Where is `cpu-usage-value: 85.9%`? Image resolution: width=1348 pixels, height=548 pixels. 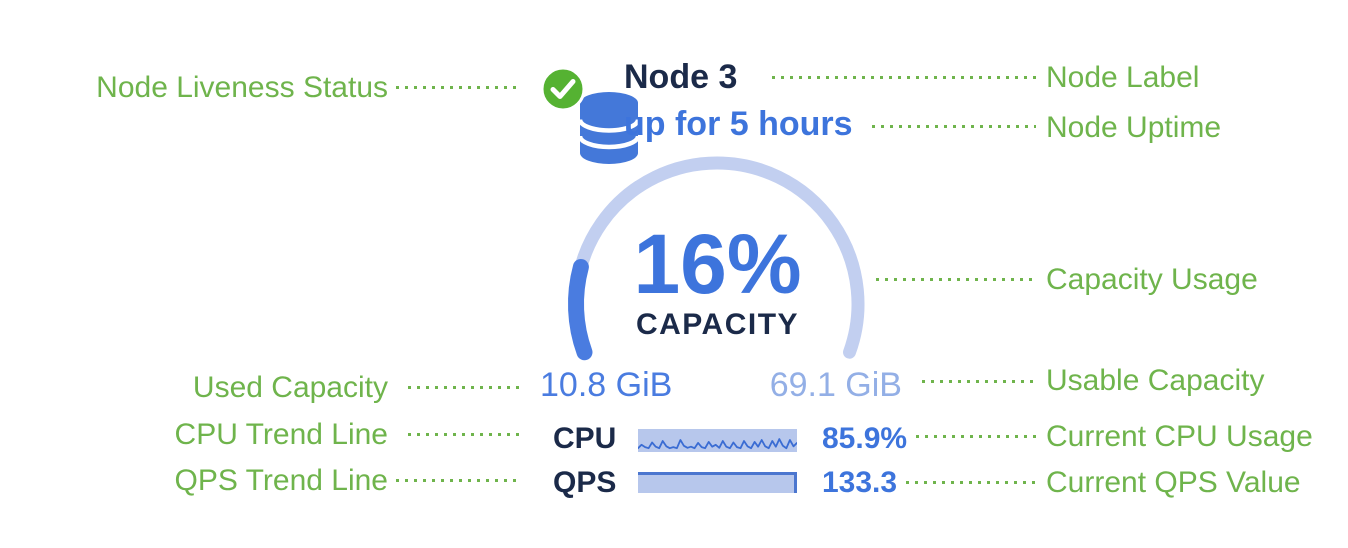 cpu-usage-value: 85.9% is located at coordinates (865, 438).